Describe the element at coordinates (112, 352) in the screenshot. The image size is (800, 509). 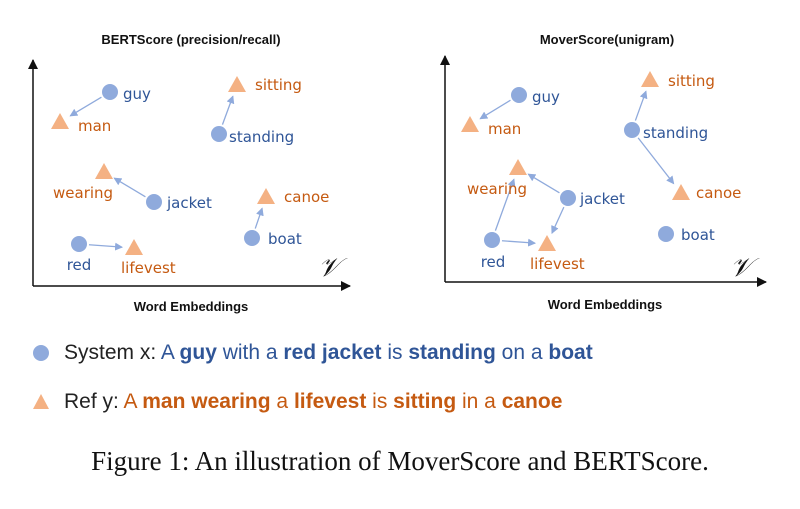
I see `legend-system-prefix: System x:` at that location.